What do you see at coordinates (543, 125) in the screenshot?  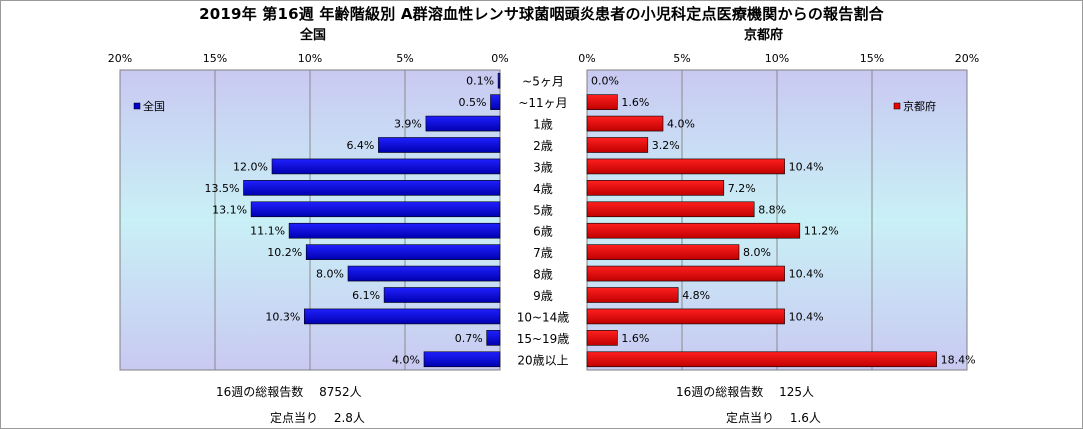 I see `age-category-label: 1歳` at bounding box center [543, 125].